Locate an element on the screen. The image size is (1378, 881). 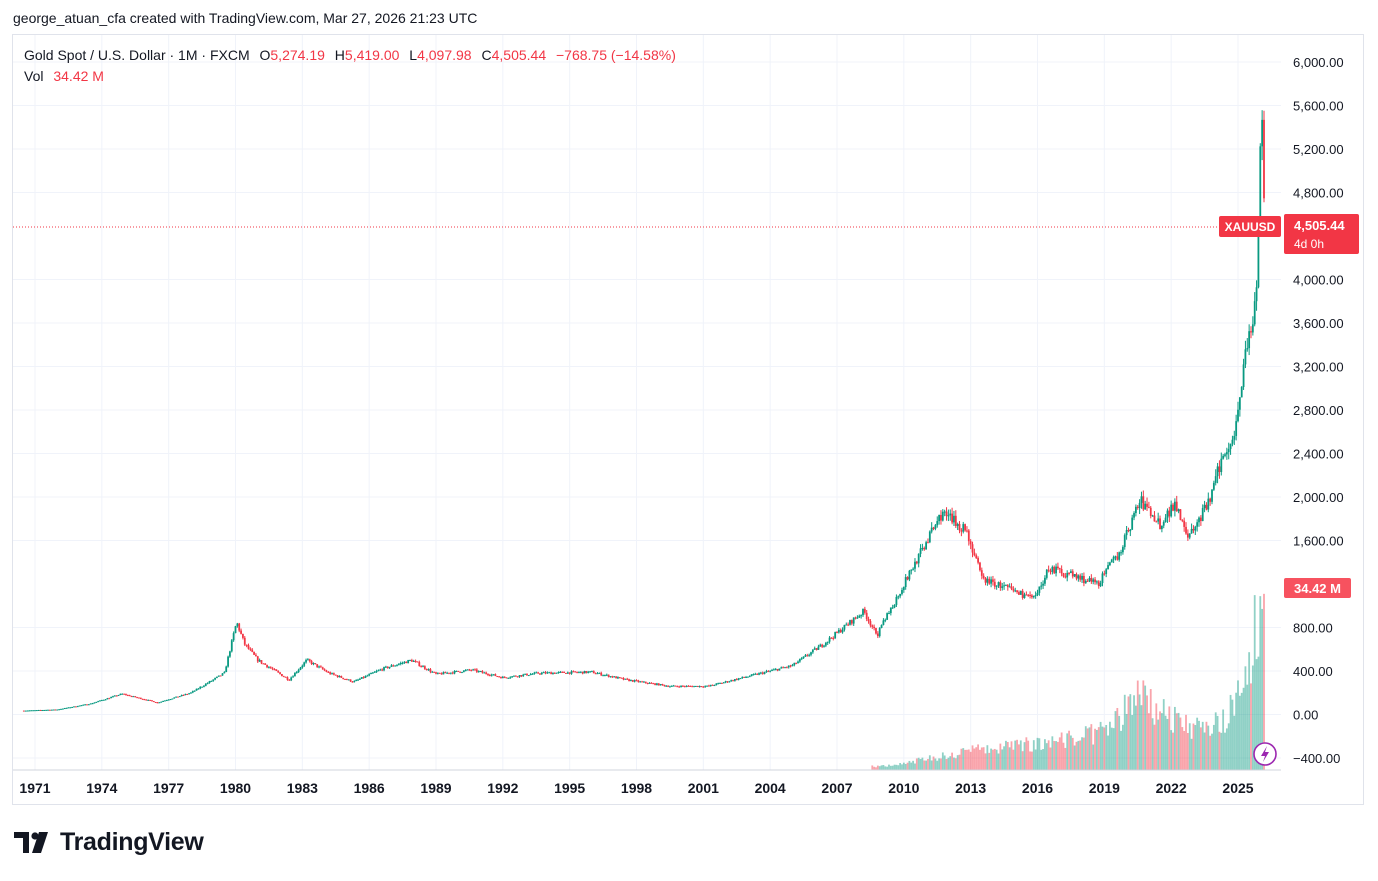
tradingview-brand: TradingView is located at coordinates (109, 842).